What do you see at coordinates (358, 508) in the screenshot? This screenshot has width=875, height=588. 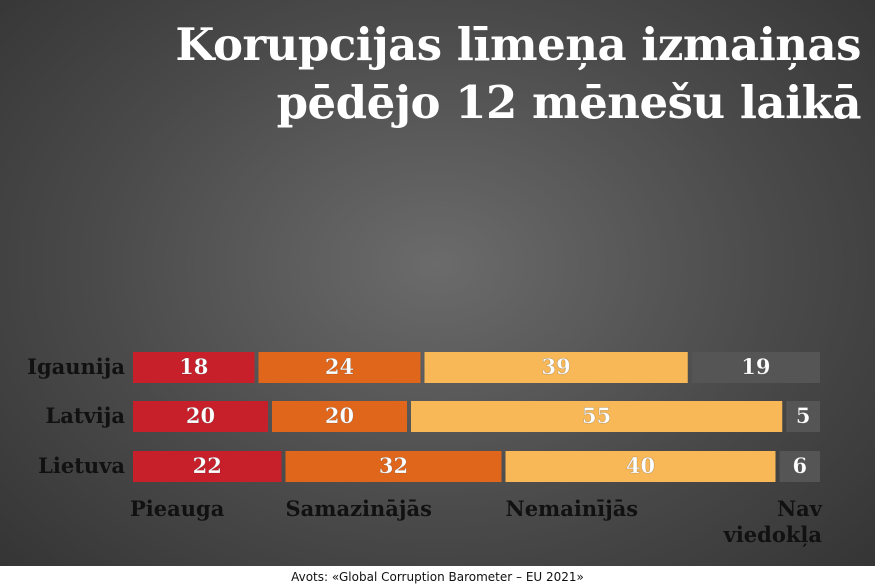 I see `legend-label: Samazinājās` at bounding box center [358, 508].